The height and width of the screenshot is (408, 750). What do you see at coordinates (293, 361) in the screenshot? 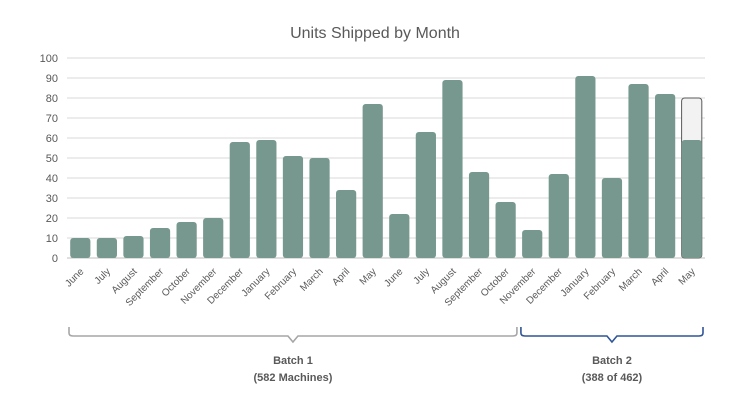
I see `batch-label: Batch 1` at bounding box center [293, 361].